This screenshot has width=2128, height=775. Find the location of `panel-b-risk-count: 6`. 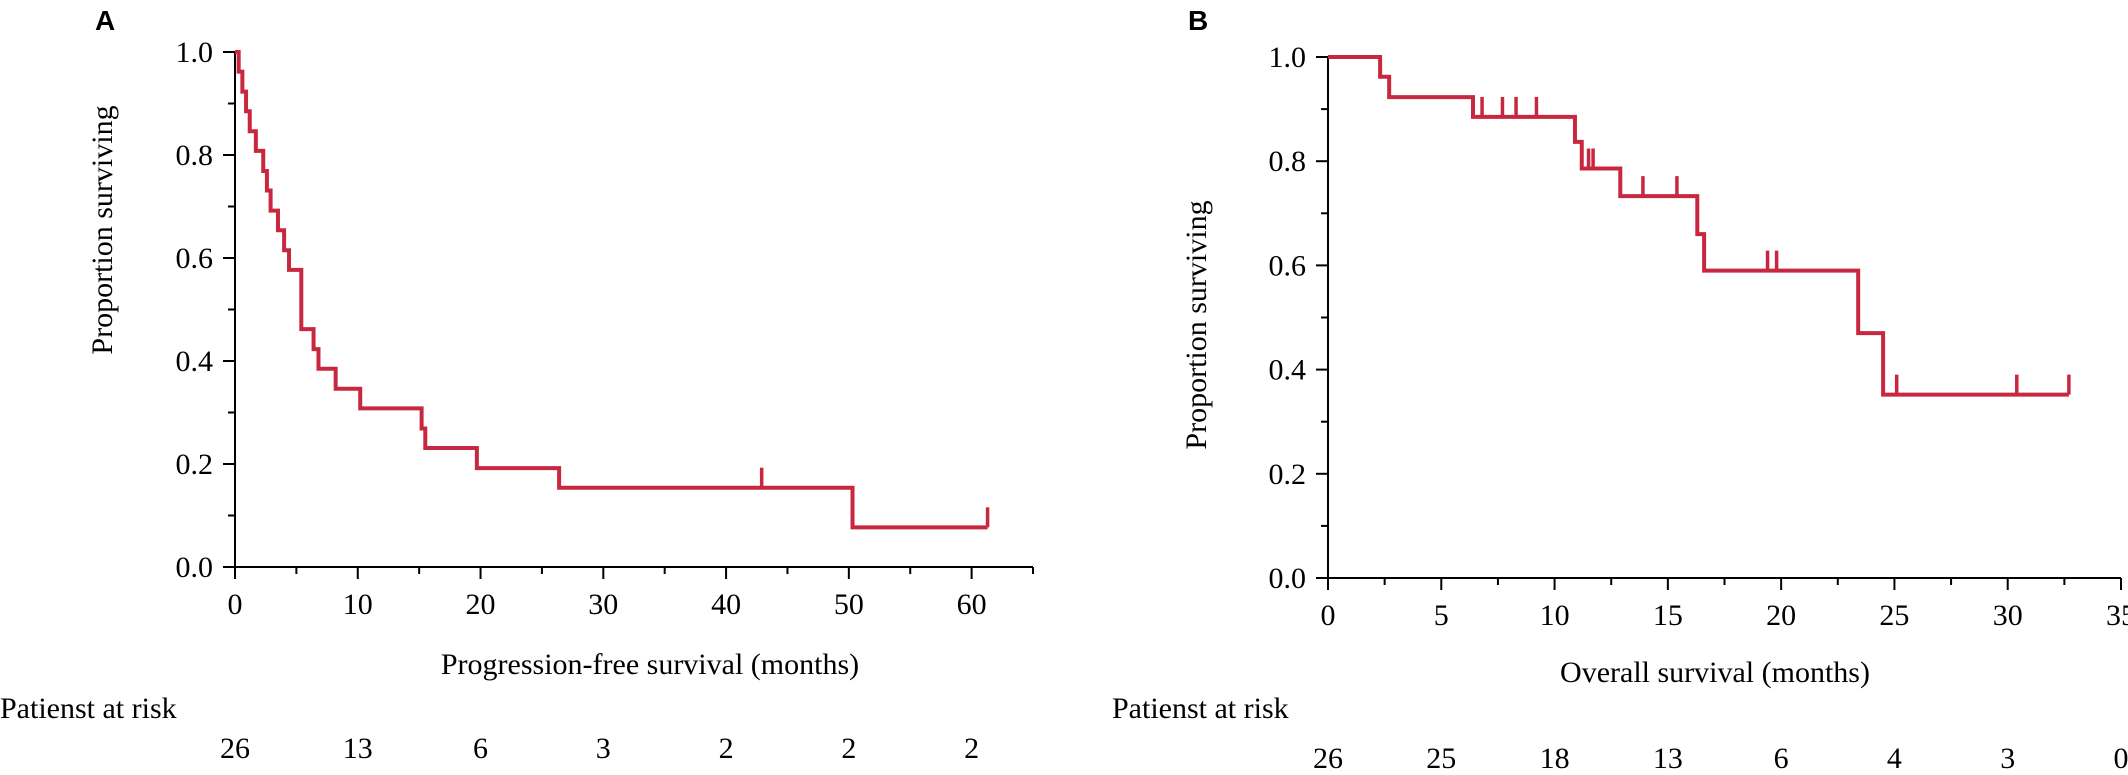

panel-b-risk-count: 6 is located at coordinates (1781, 758).